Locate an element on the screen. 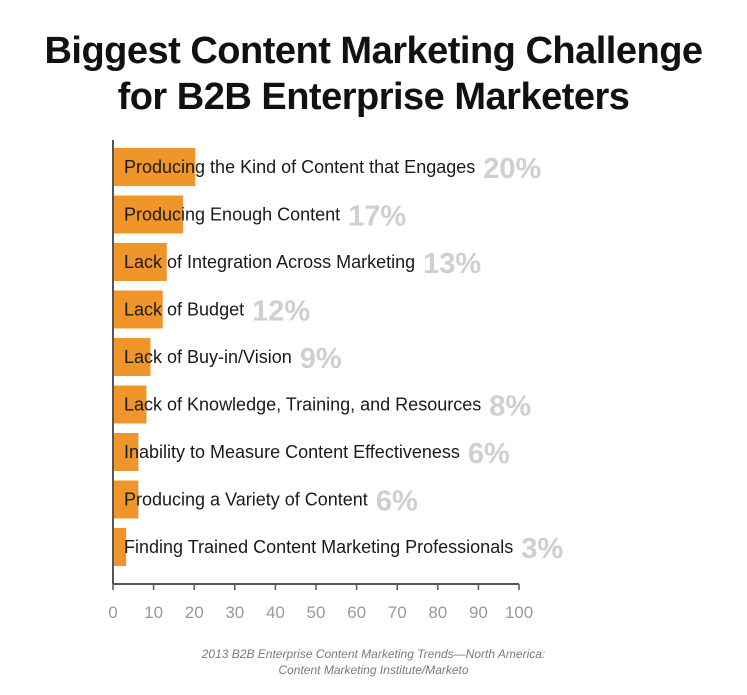  value-label-6: 8% is located at coordinates (510, 407).